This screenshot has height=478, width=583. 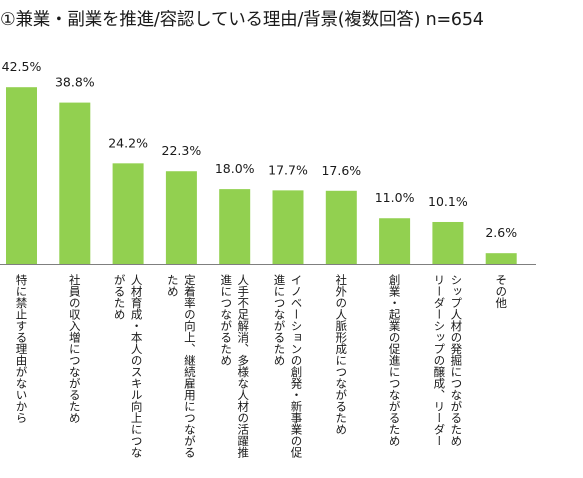 I want to click on data-label-6: 17.7%, so click(x=288, y=169).